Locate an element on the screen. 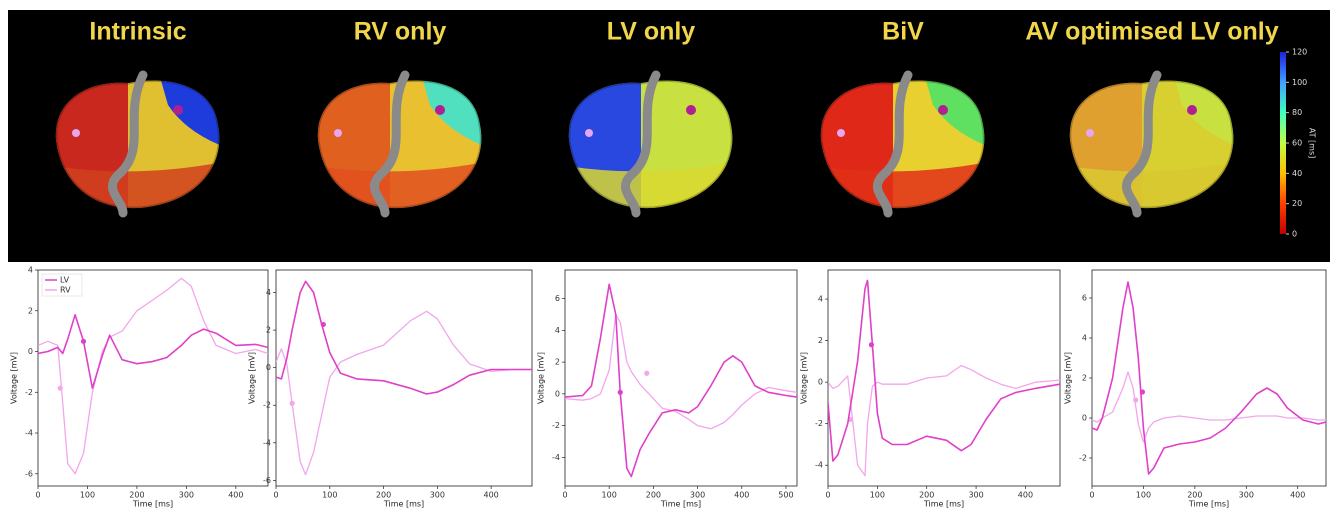  panel-title: LV only is located at coordinates (651, 32).